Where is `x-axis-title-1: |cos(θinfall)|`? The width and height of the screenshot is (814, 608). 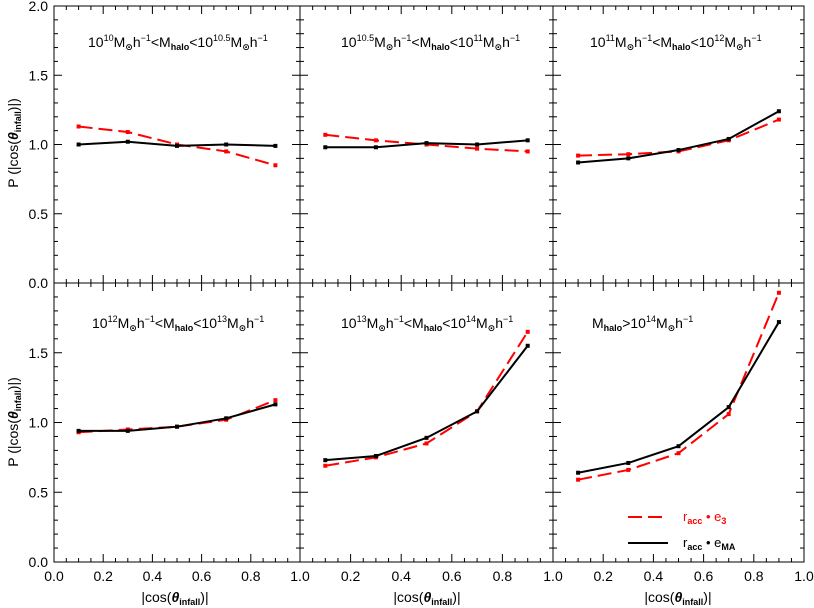 x-axis-title-1: |cos(θinfall)| is located at coordinates (174, 598).